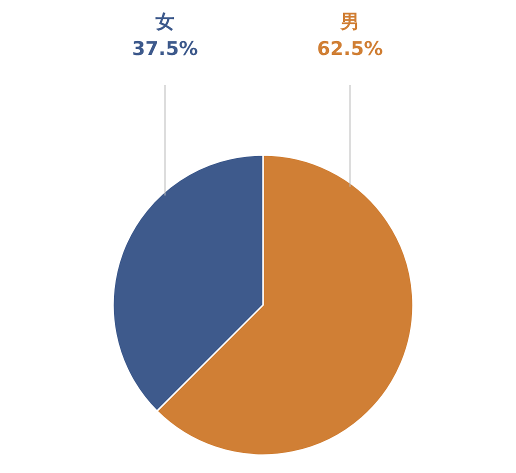 The image size is (516, 473). I want to click on data-label: 62.5%, so click(350, 49).